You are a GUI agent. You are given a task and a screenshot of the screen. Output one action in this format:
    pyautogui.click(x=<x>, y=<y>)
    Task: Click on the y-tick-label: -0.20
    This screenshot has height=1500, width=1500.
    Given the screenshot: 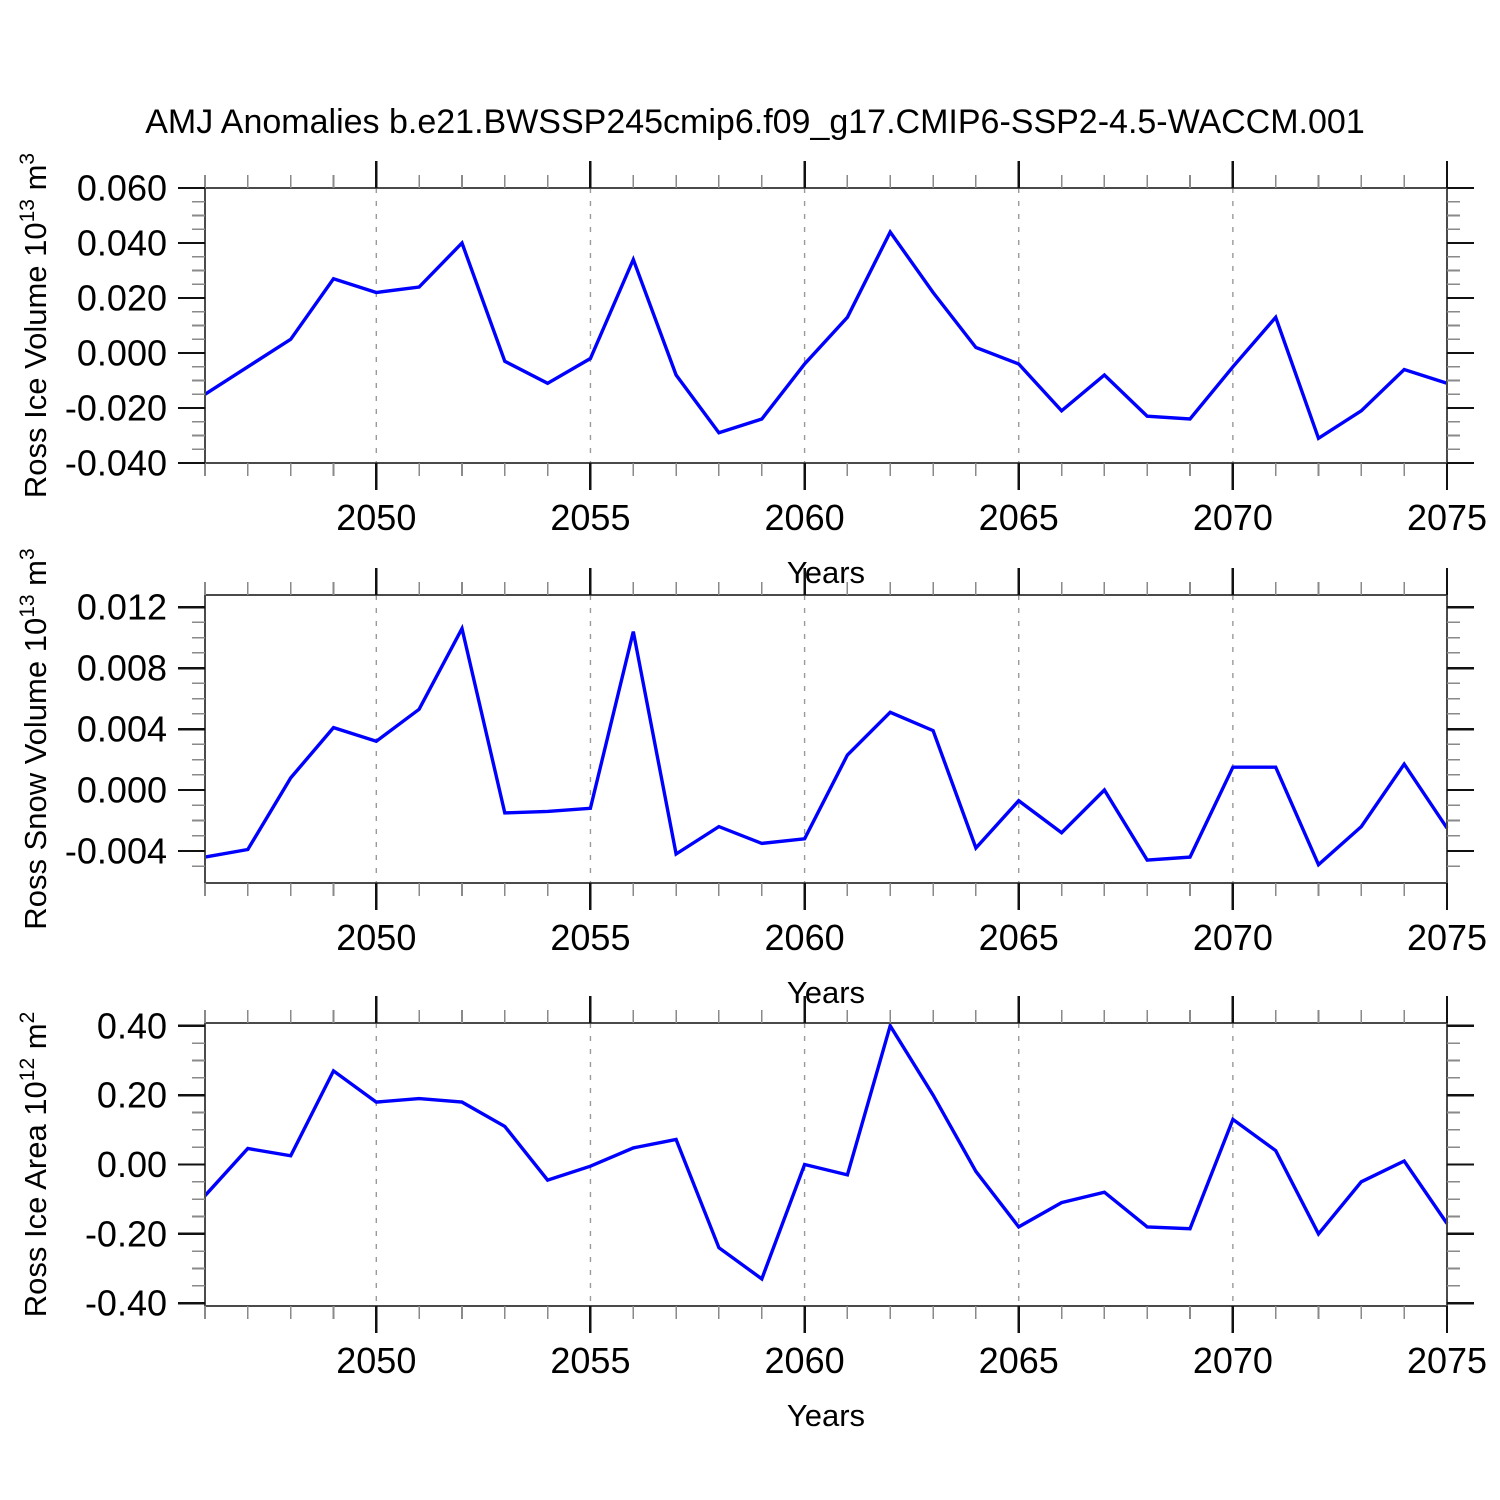 What is the action you would take?
    pyautogui.click(x=126, y=1233)
    